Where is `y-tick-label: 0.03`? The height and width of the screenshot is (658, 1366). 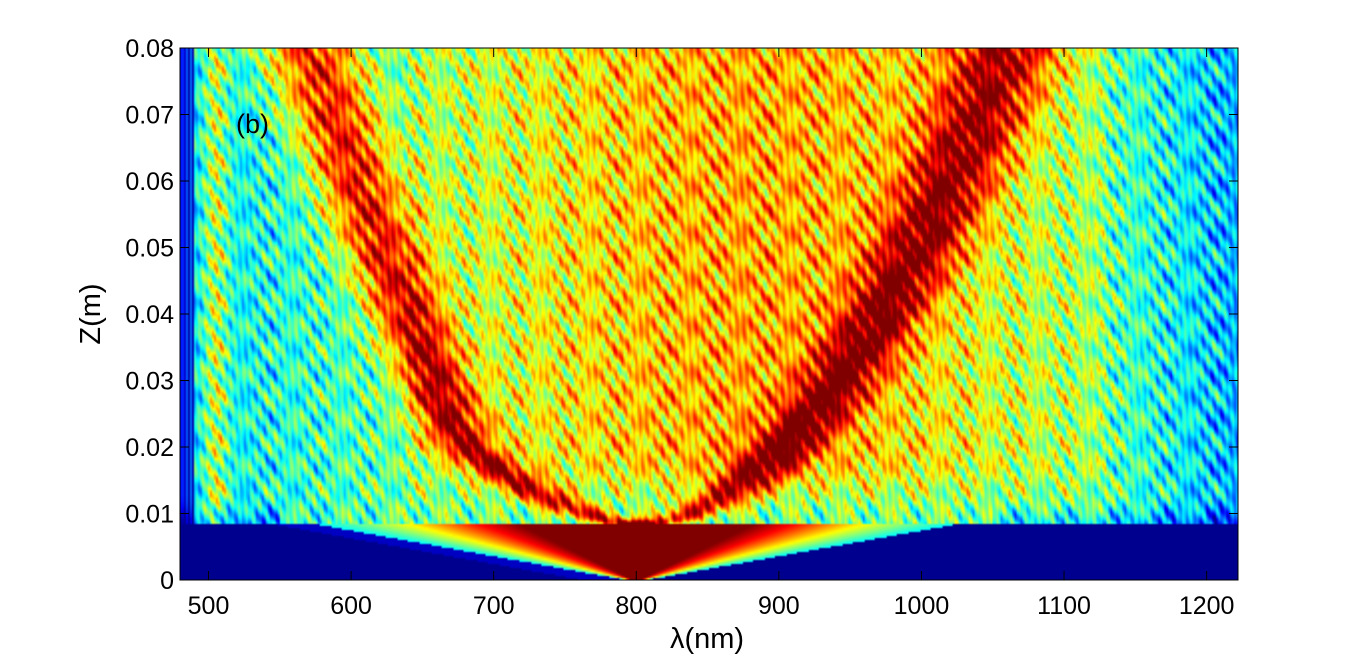
y-tick-label: 0.03 is located at coordinates (149, 382).